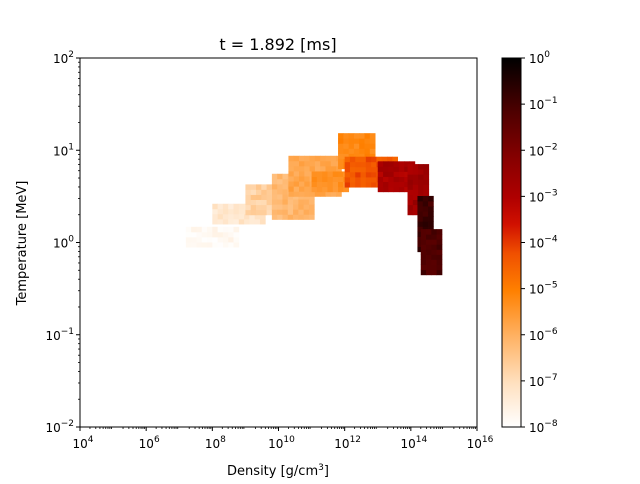  I want to click on colorbar-tick-label-7: 10⁻¹, so click(543, 104).